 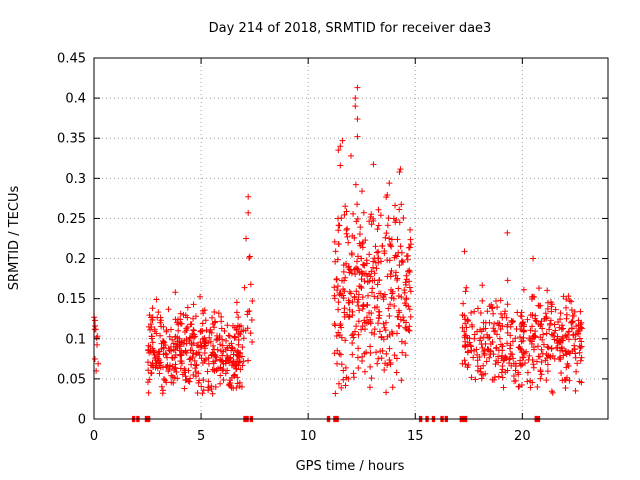 I want to click on y-tick-label: 0, so click(x=82, y=420).